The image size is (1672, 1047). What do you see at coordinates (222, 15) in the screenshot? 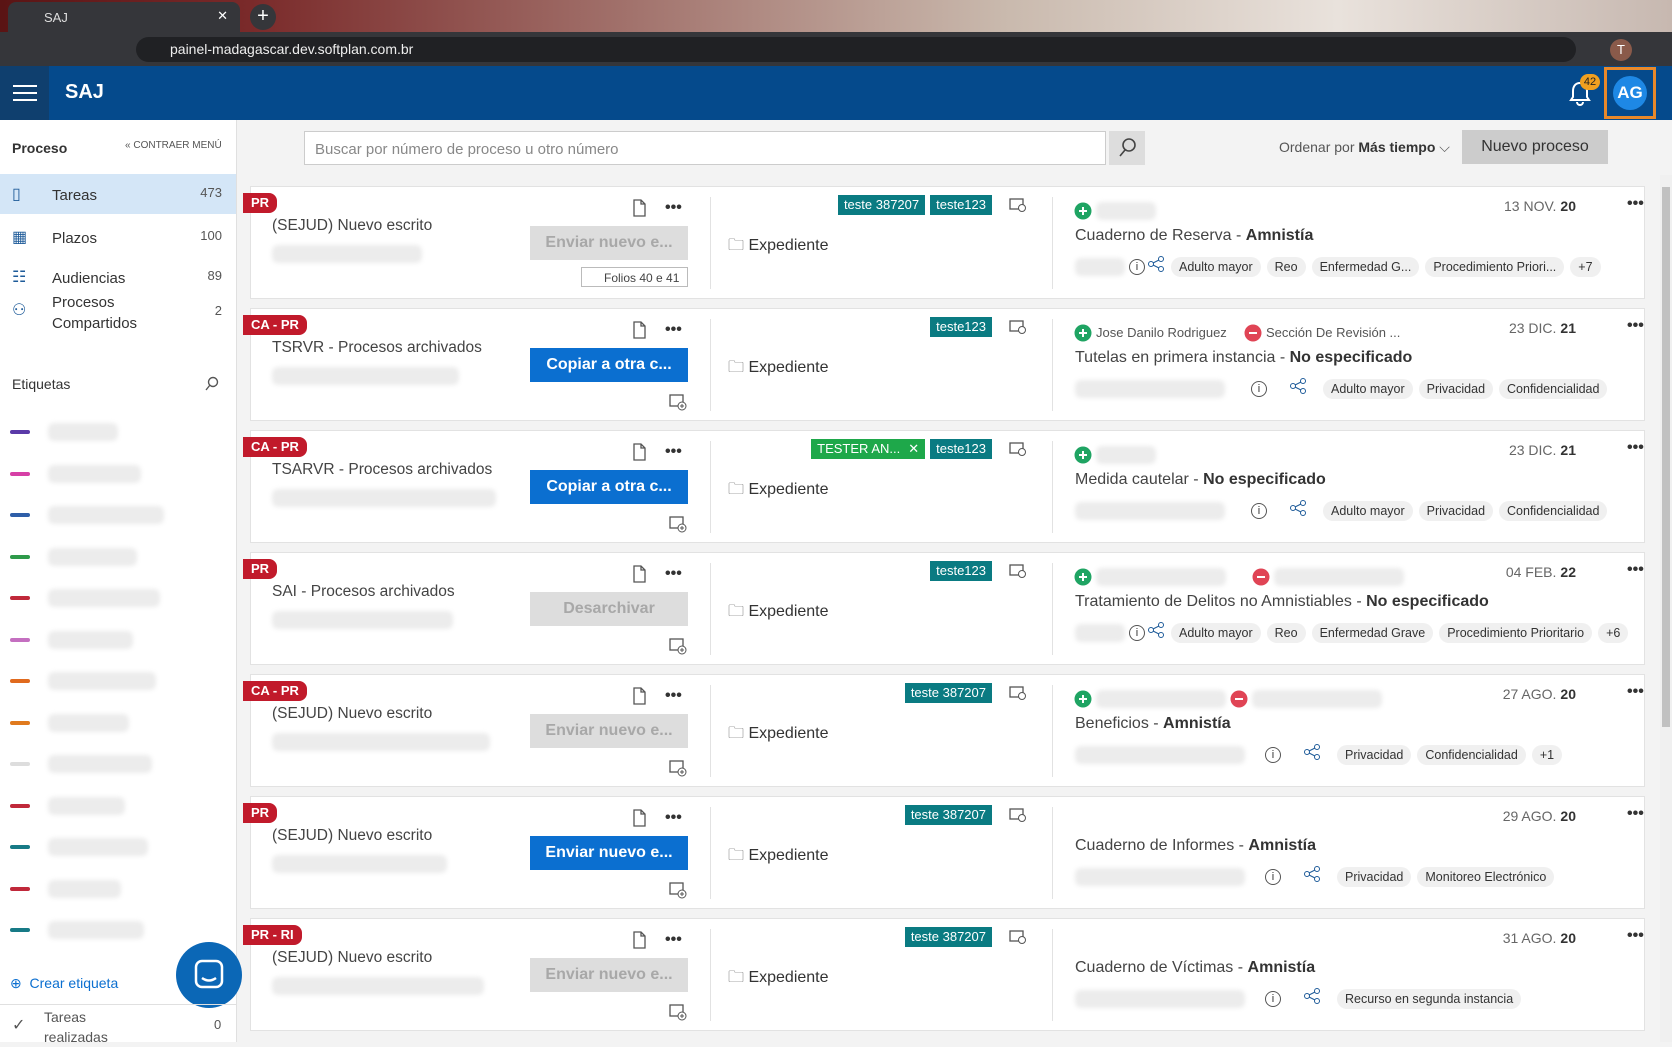
I see `tab-close: ✕` at bounding box center [222, 15].